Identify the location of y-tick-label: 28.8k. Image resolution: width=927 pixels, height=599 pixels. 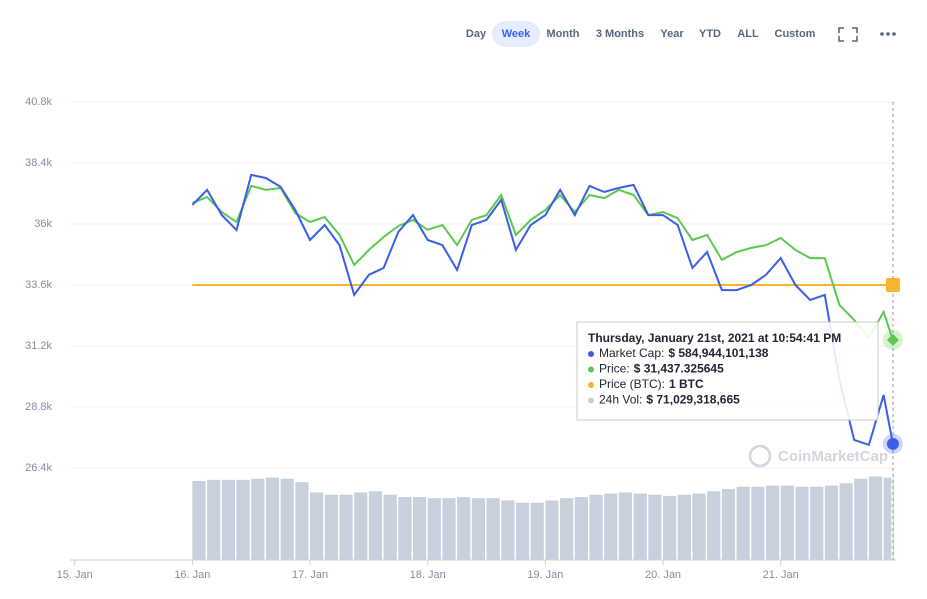
(38, 407).